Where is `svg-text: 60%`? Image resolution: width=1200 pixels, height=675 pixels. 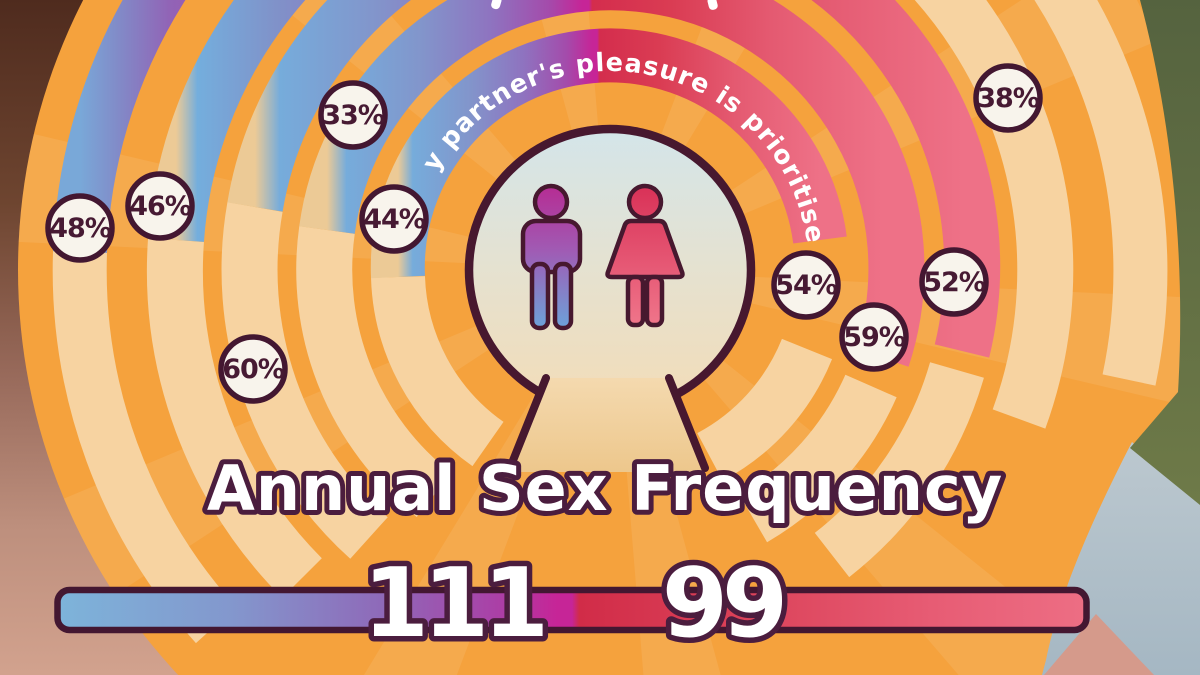
svg-text: 60% is located at coordinates (253, 369).